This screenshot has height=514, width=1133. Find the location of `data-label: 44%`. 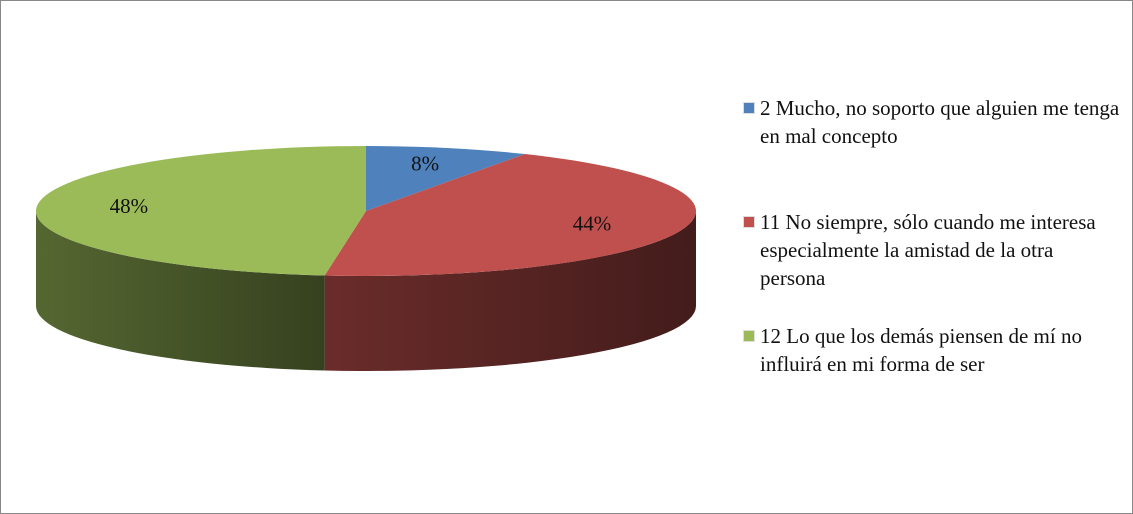

data-label: 44% is located at coordinates (592, 223).